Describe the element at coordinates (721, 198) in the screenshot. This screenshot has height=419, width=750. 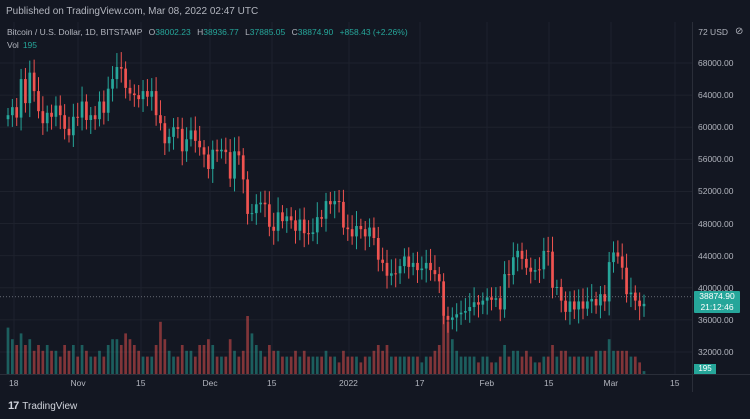
I see `price-axis` at that location.